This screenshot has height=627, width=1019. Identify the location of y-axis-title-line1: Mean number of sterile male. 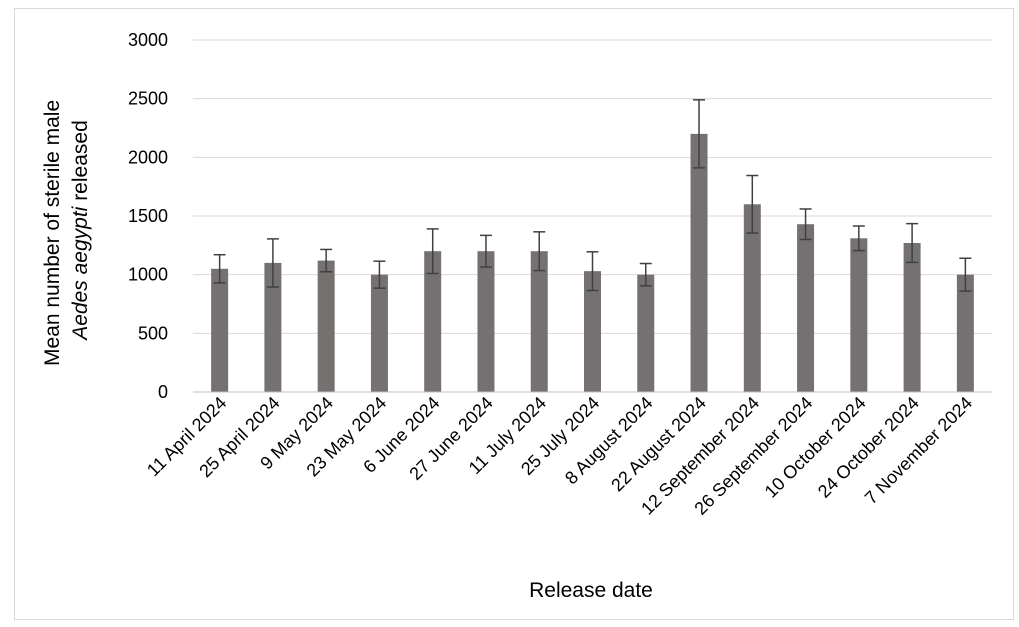
(52, 233).